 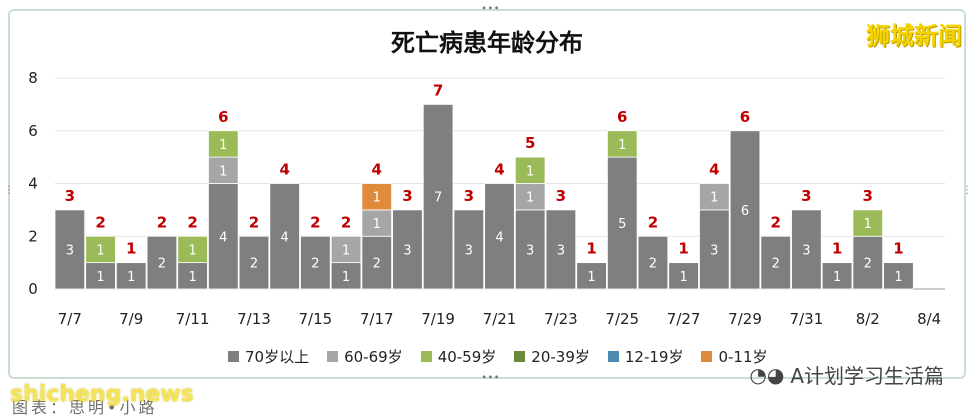 I want to click on y-tick-label: 0, so click(x=33, y=289).